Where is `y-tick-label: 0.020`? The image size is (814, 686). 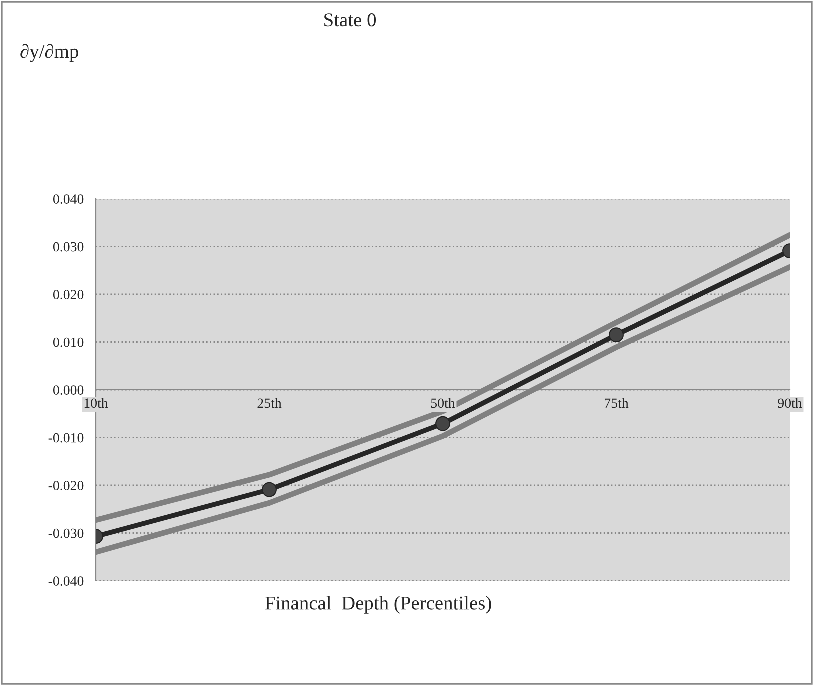
y-tick-label: 0.020 is located at coordinates (68, 295).